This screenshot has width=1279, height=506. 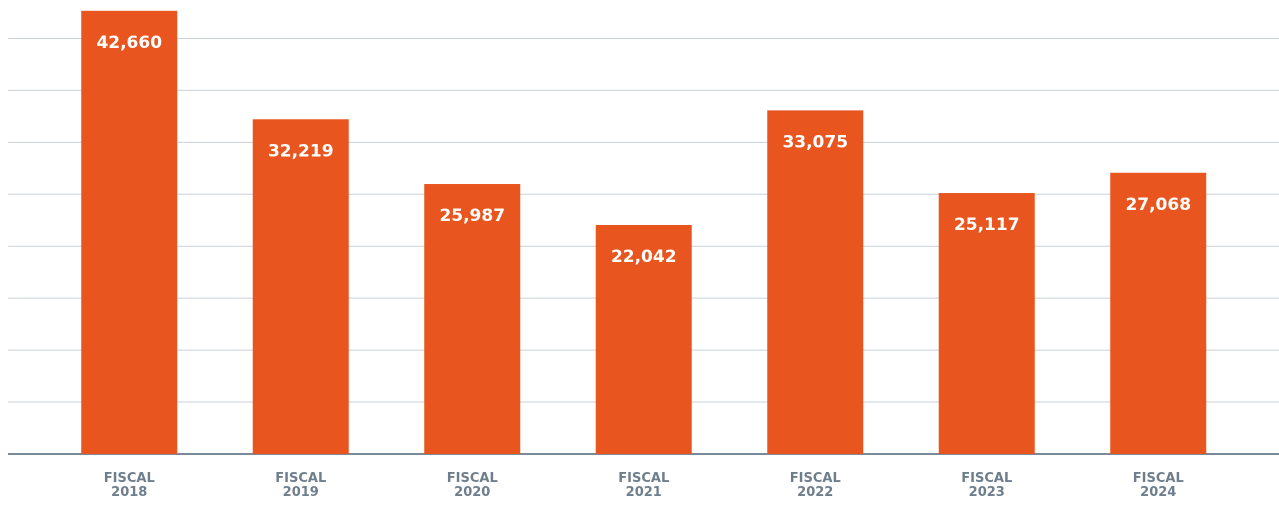 I want to click on value-label: 42,660, so click(x=129, y=43).